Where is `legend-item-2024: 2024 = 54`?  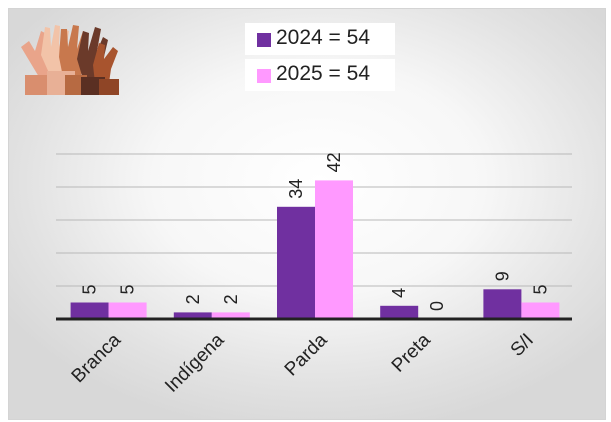
legend-item-2024: 2024 = 54 is located at coordinates (320, 39).